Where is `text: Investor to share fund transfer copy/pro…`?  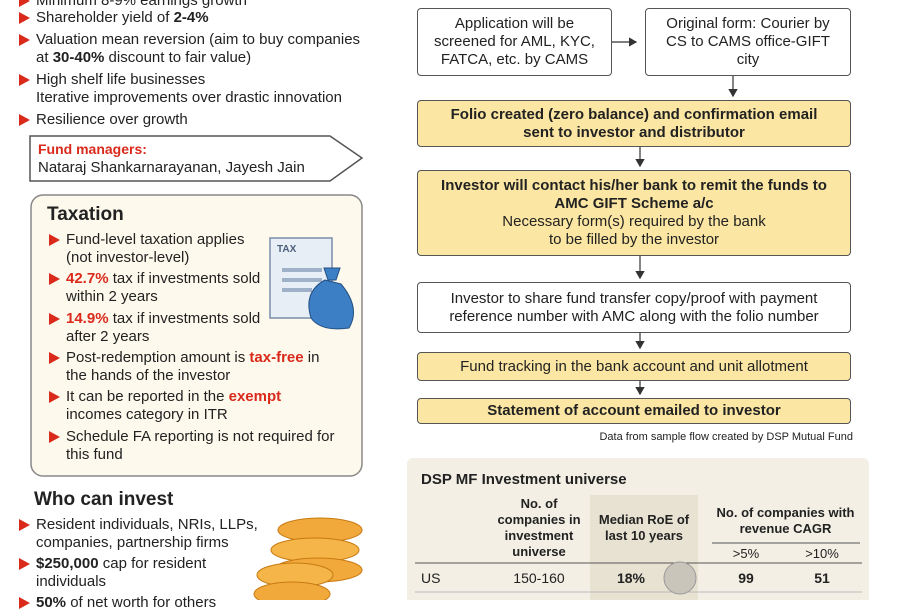
text: Investor to share fund transfer copy/pro… is located at coordinates (634, 307).